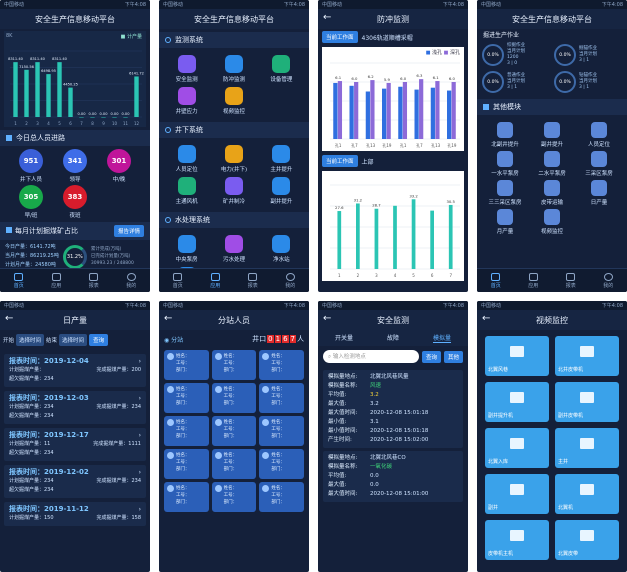 The width and height of the screenshot is (627, 572). Describe the element at coordinates (552, 164) in the screenshot. I see `module-item: 二水平泵房` at that location.